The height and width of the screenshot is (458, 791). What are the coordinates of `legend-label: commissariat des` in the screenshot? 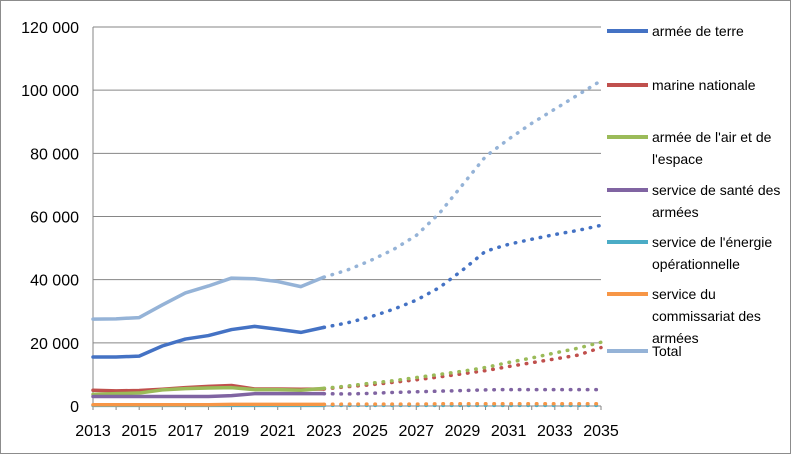 It's located at (706, 316).